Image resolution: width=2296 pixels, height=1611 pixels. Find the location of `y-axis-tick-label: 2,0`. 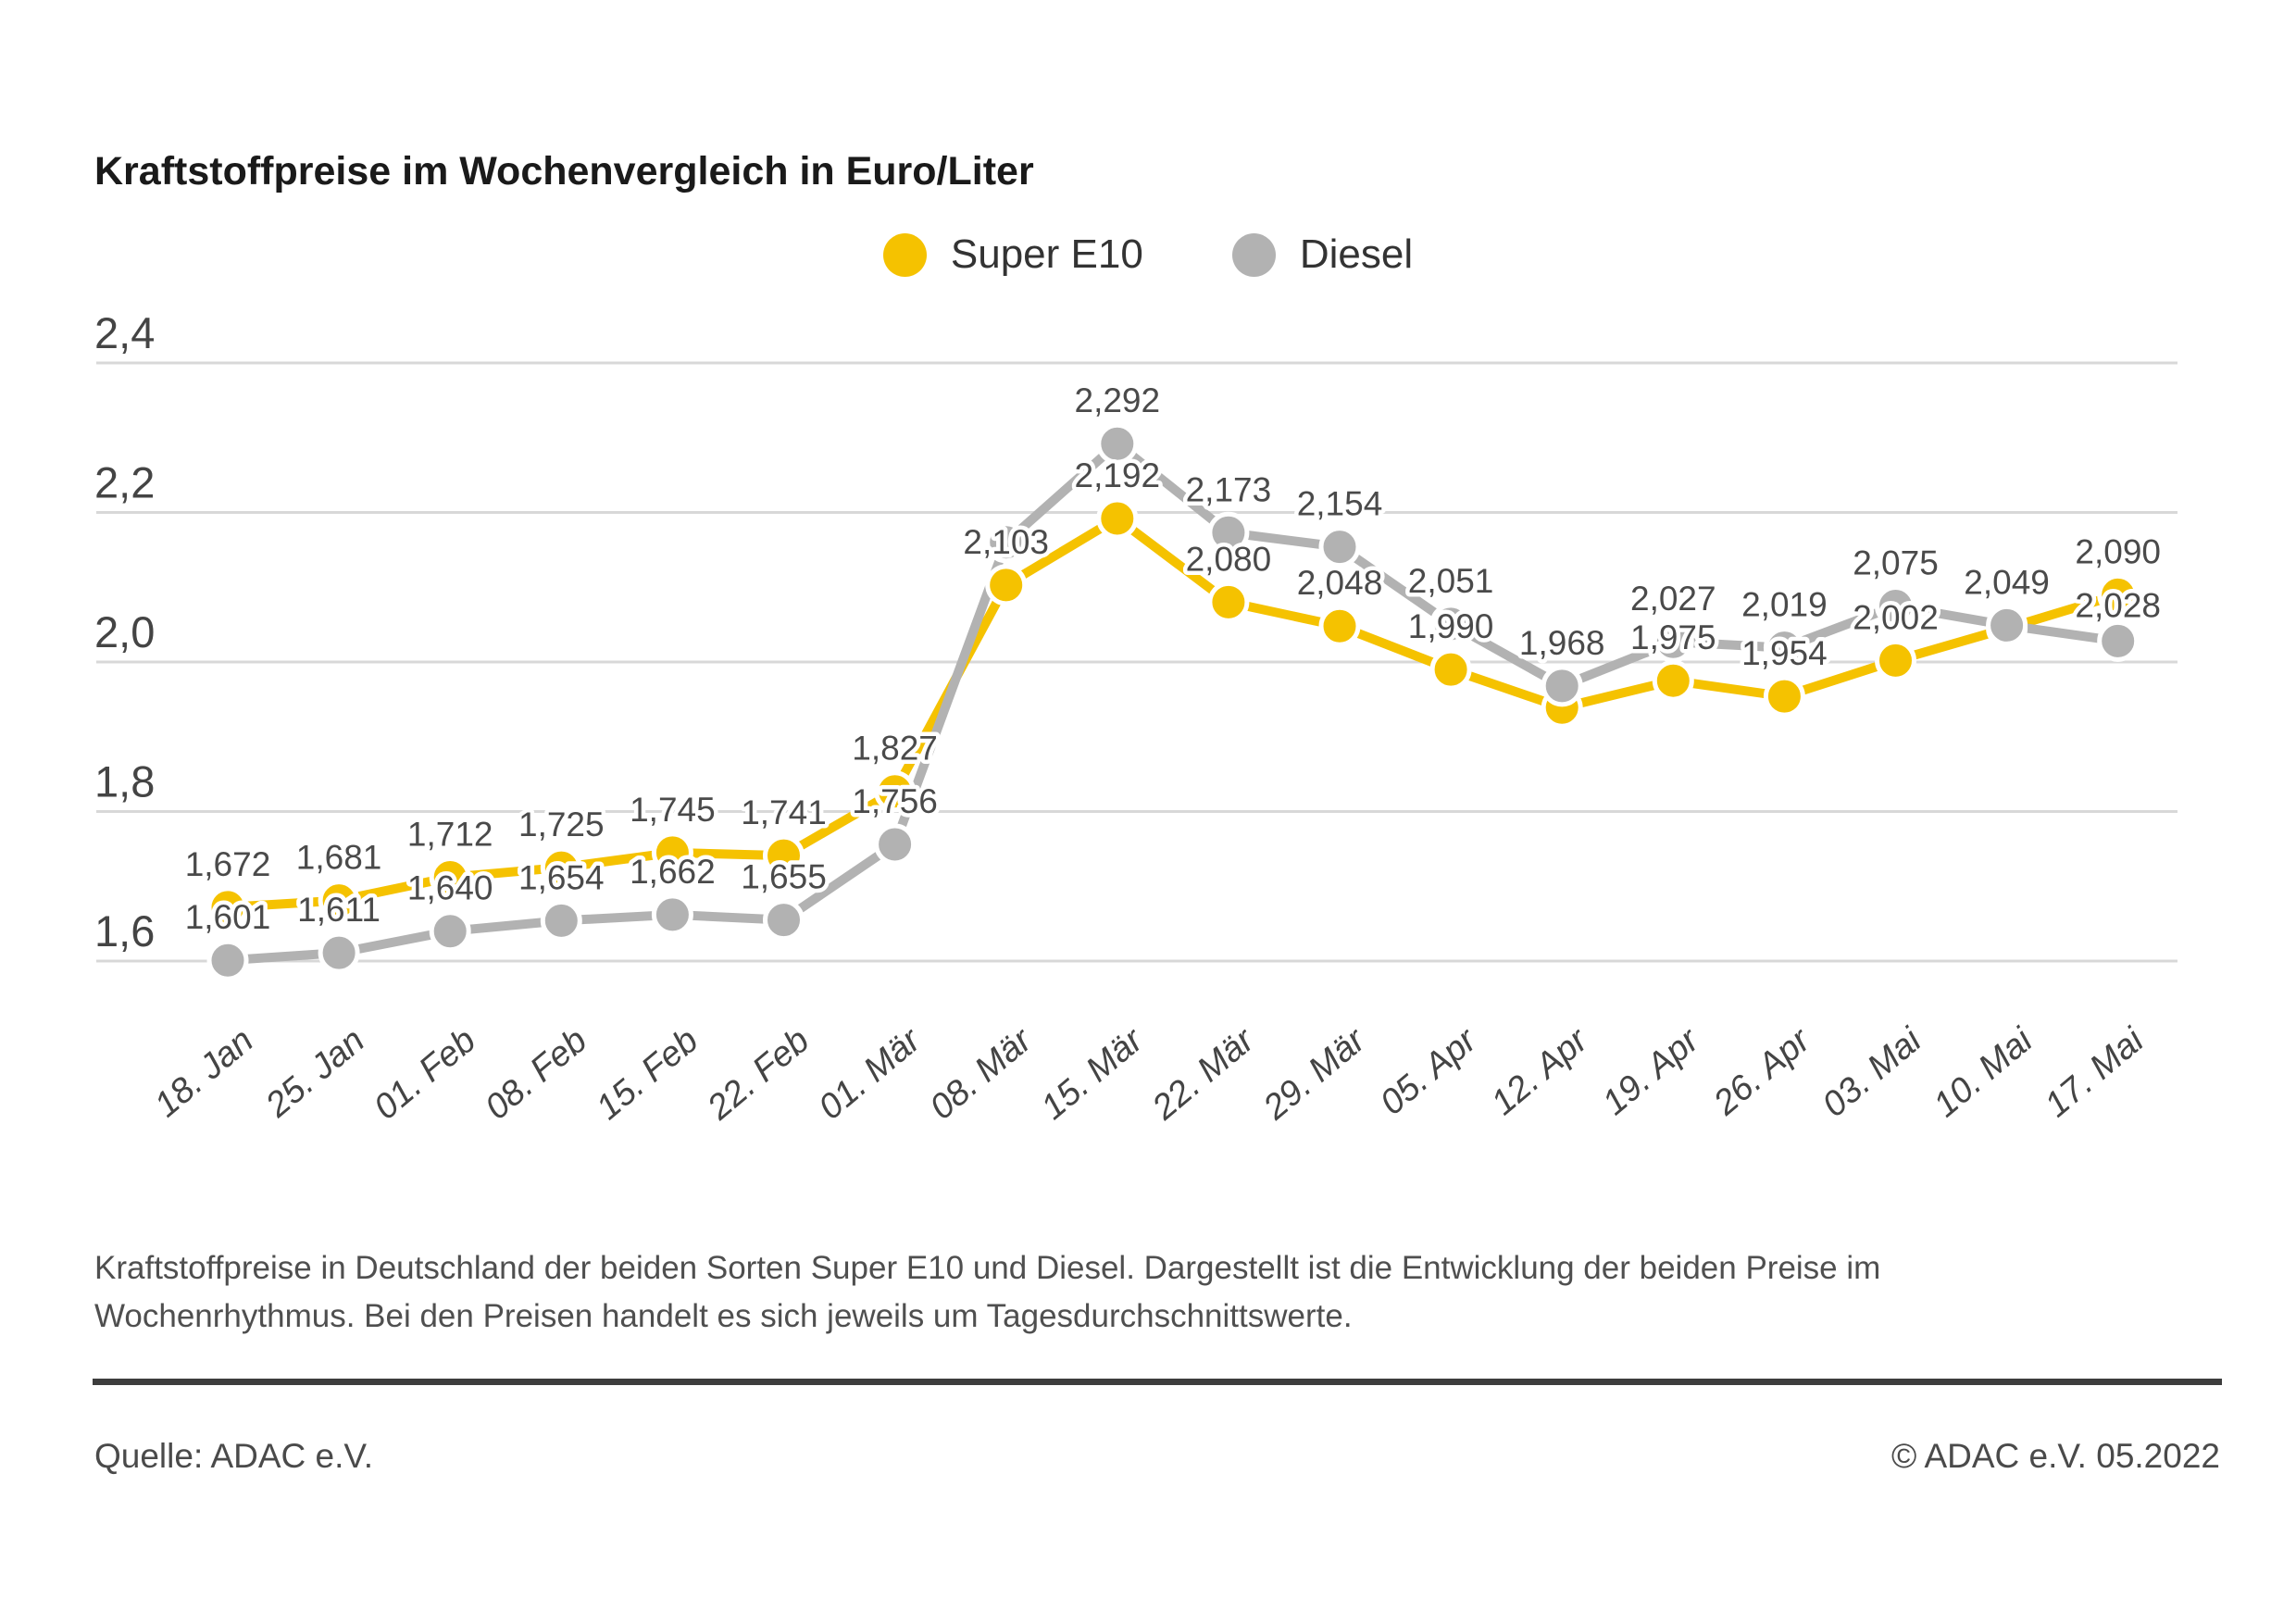

y-axis-tick-label: 2,0 is located at coordinates (124, 631).